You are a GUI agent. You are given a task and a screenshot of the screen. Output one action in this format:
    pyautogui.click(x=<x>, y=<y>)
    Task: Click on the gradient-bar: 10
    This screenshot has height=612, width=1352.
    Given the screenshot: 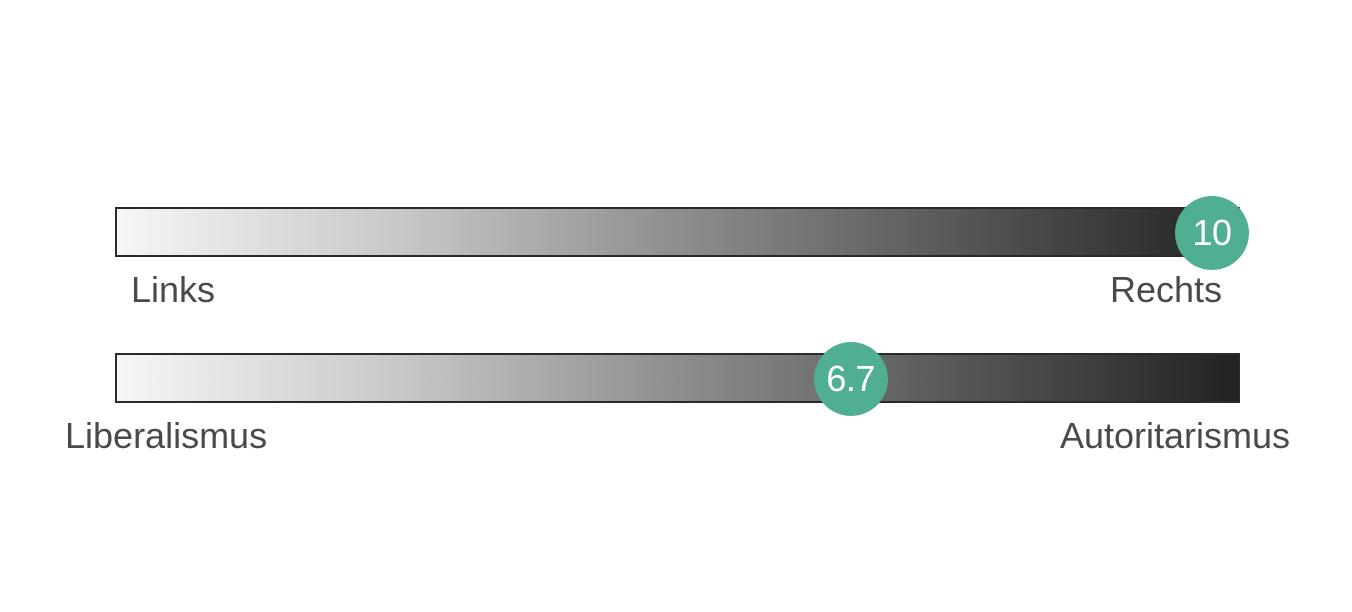 What is the action you would take?
    pyautogui.click(x=682, y=233)
    